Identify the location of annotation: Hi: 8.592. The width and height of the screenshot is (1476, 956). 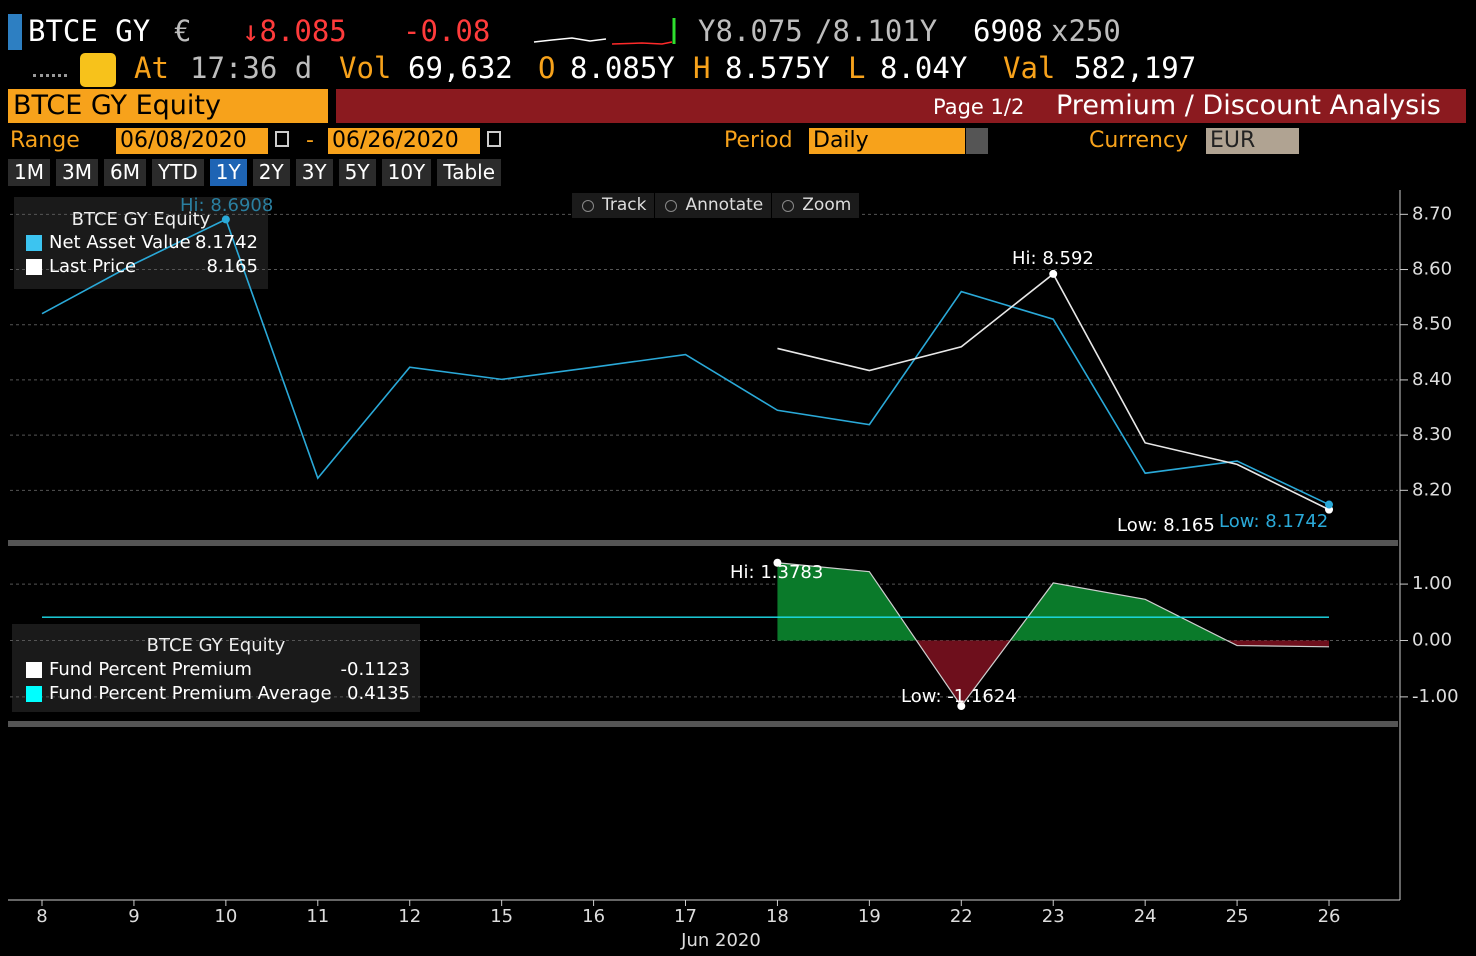
(1053, 258).